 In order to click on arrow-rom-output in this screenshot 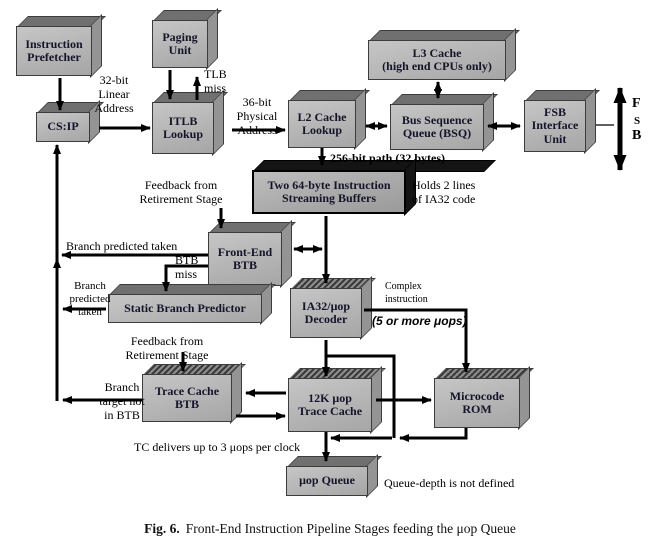, I will do `click(433, 435)`.